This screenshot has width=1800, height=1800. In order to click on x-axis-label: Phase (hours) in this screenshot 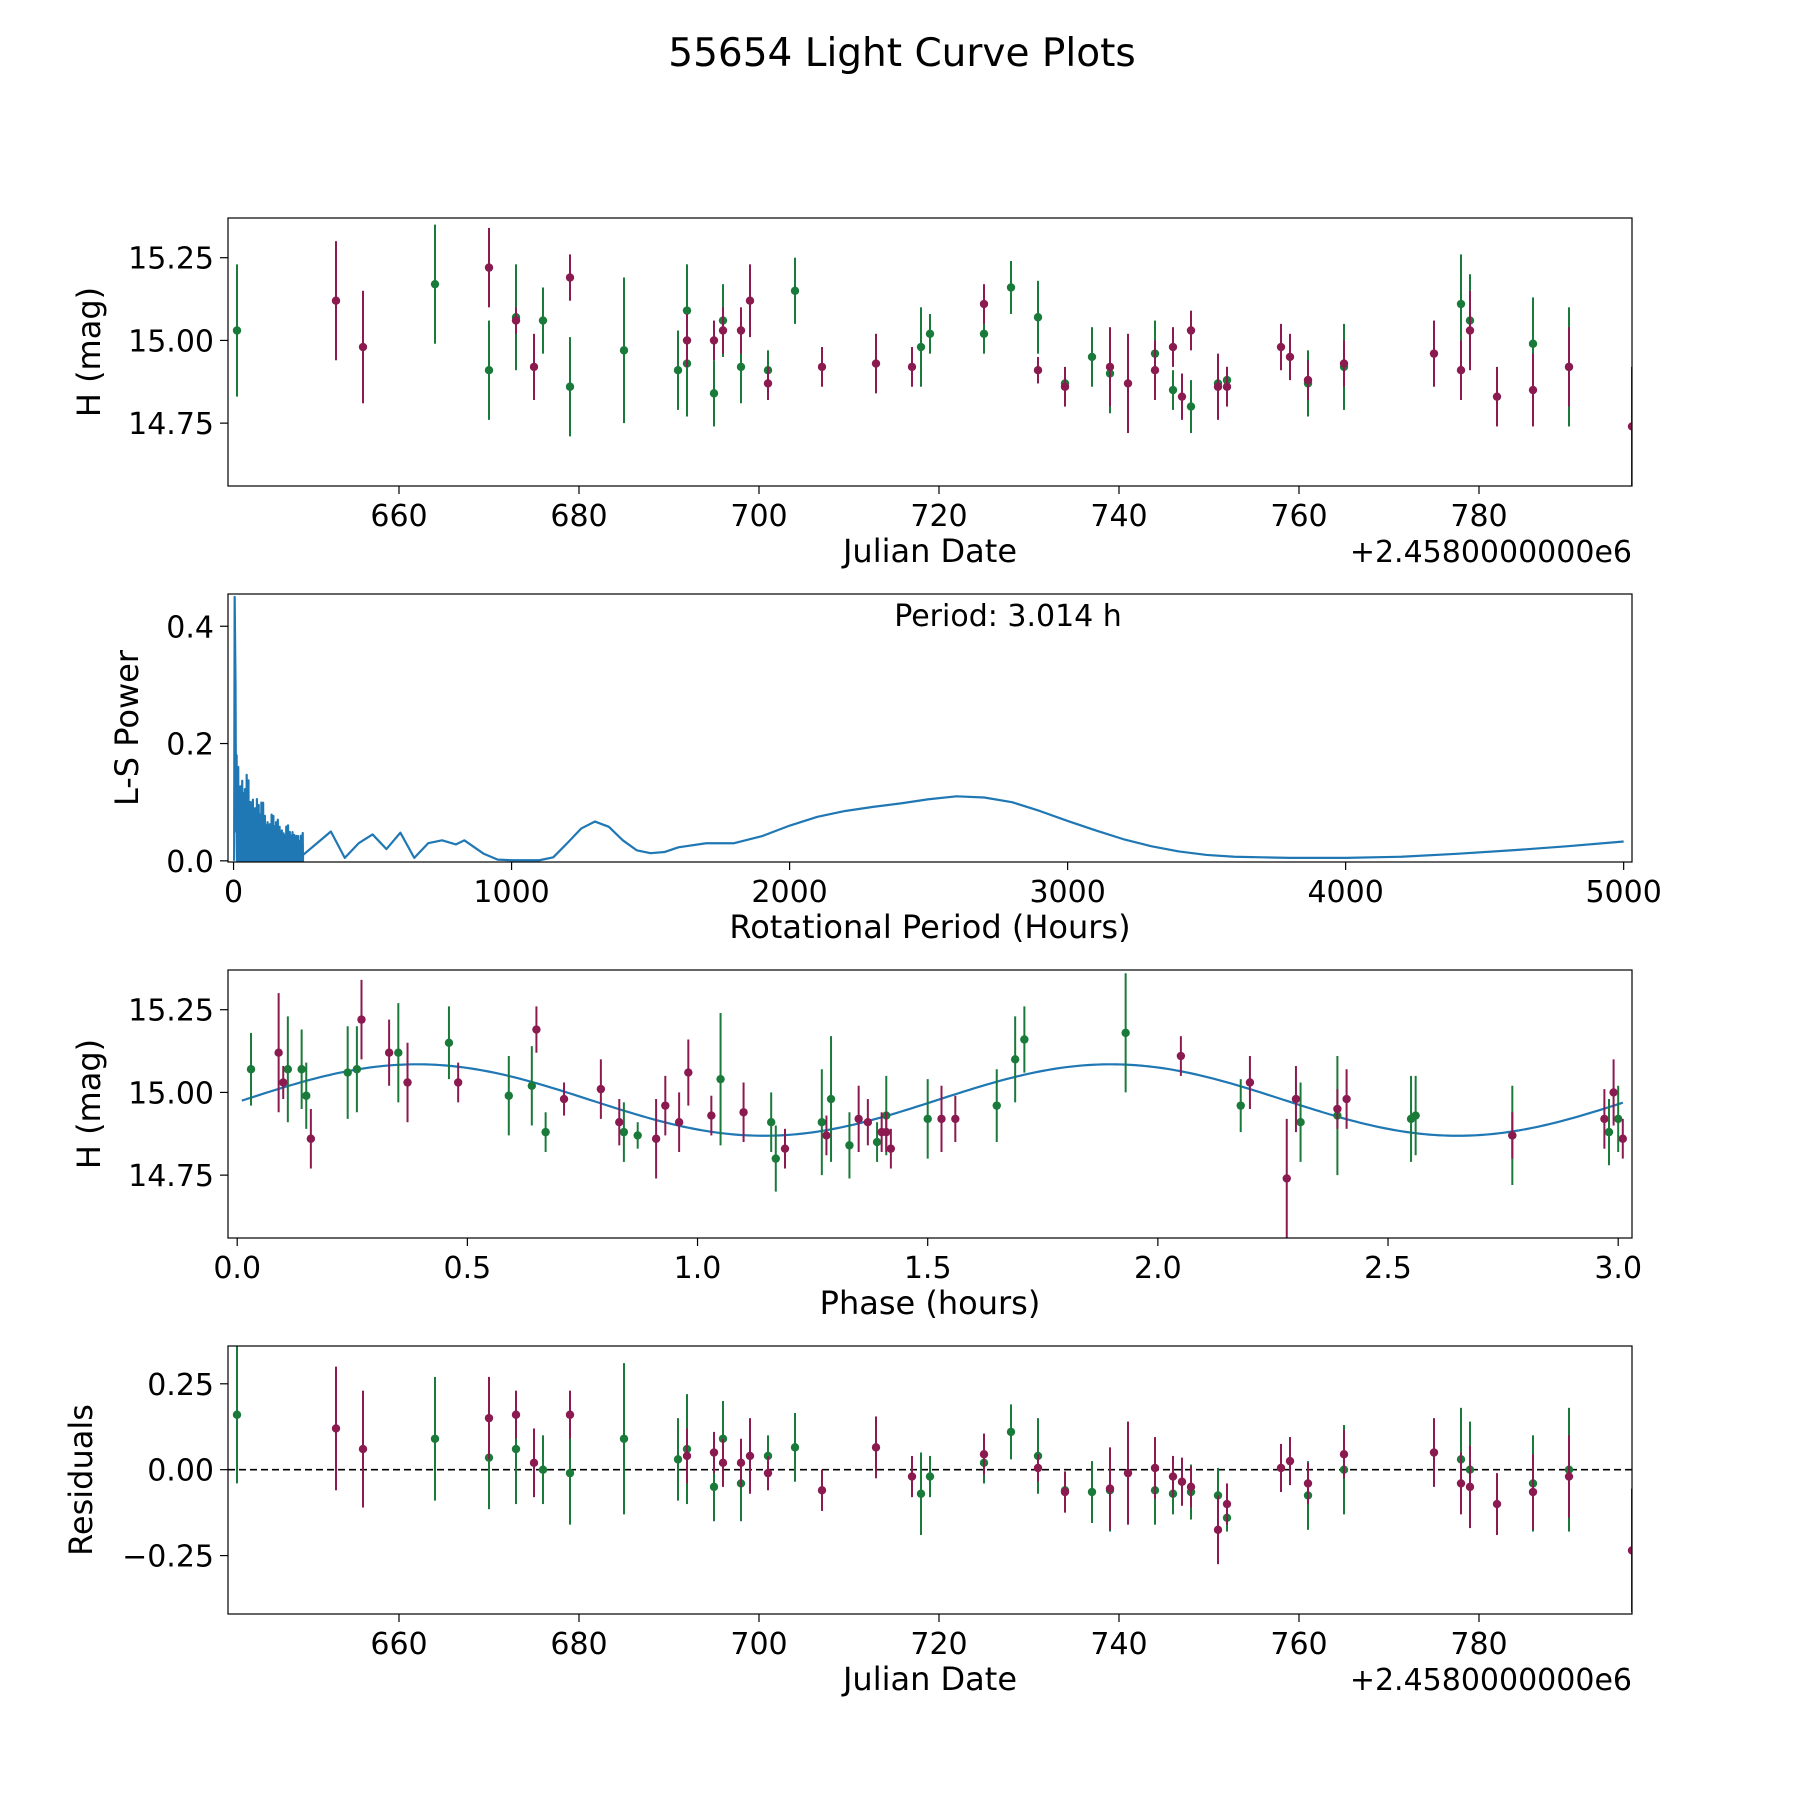, I will do `click(930, 1303)`.